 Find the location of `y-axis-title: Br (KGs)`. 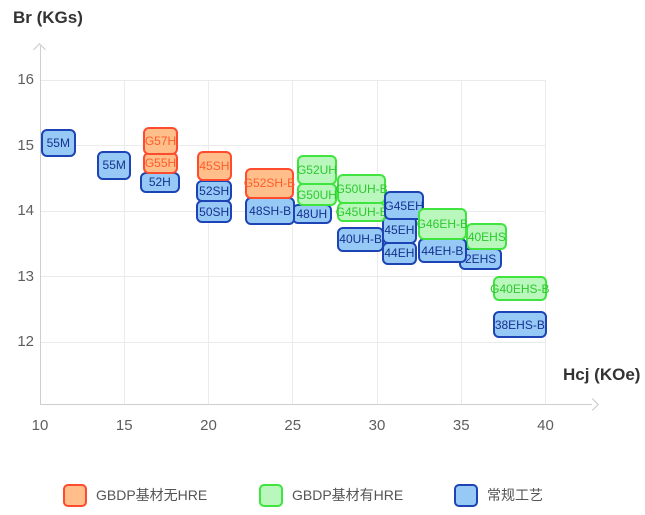

y-axis-title: Br (KGs) is located at coordinates (48, 17).